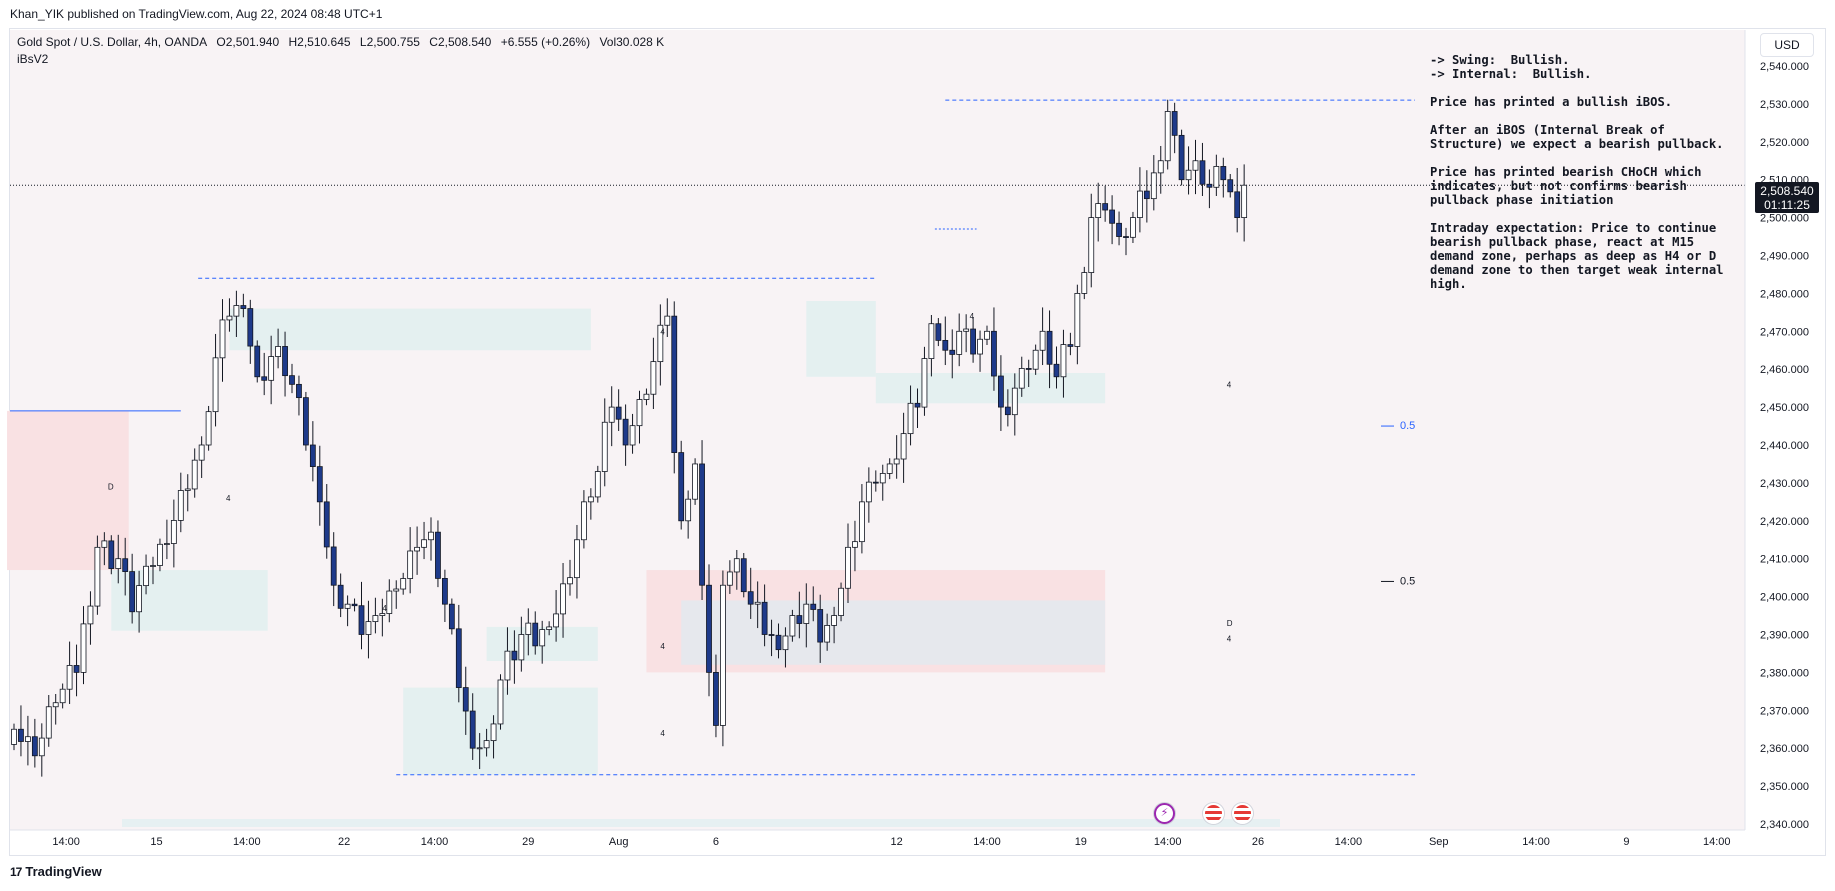 This screenshot has width=1835, height=891. I want to click on time-tick-label: Sep, so click(1439, 842).